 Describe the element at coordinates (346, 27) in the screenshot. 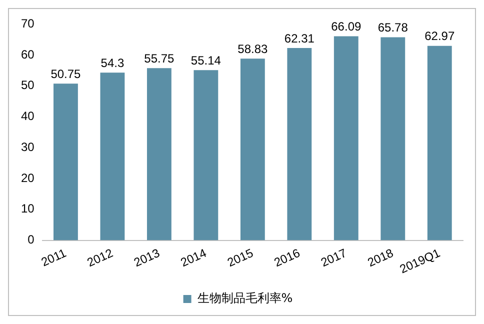

I see `data-label: 66.09` at that location.